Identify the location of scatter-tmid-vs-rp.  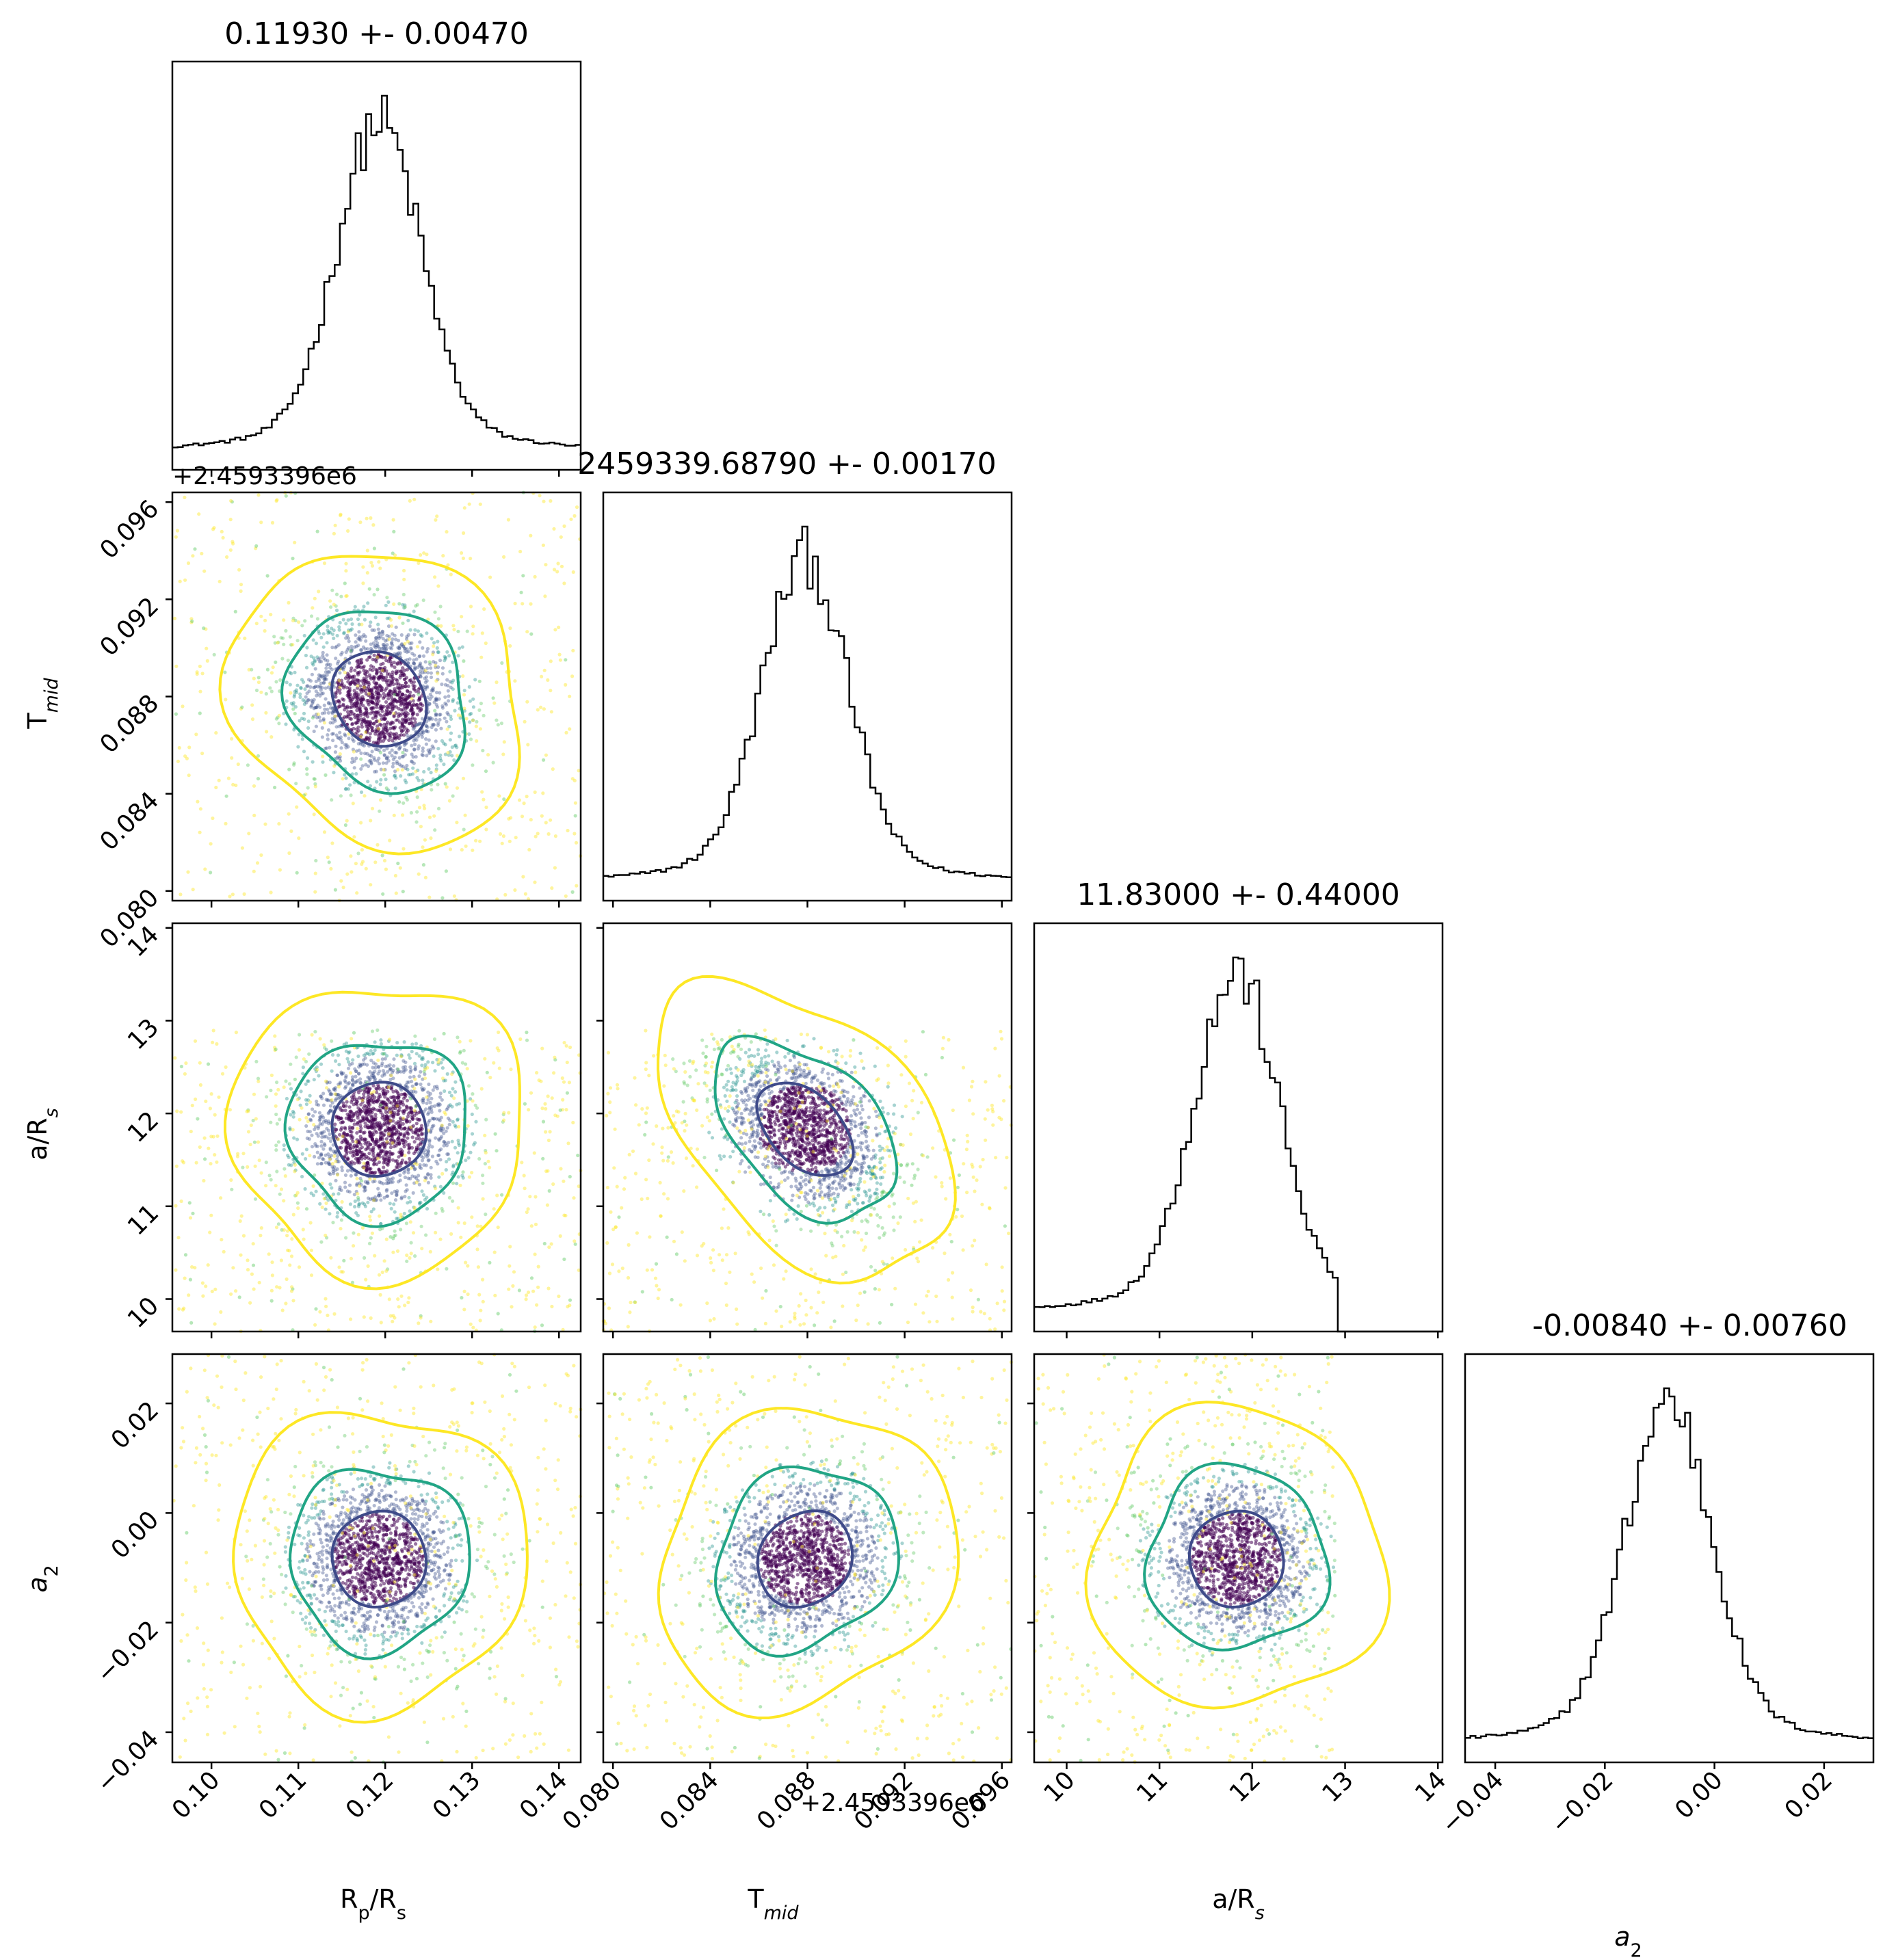
(378, 696).